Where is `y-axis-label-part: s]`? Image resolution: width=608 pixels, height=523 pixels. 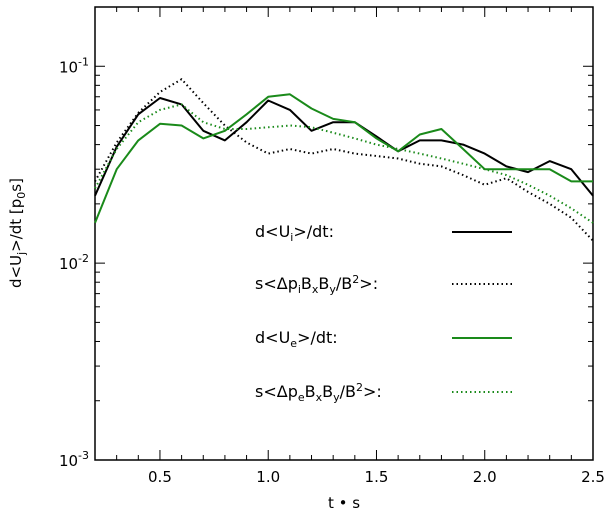 y-axis-label-part: s] is located at coordinates (16, 185).